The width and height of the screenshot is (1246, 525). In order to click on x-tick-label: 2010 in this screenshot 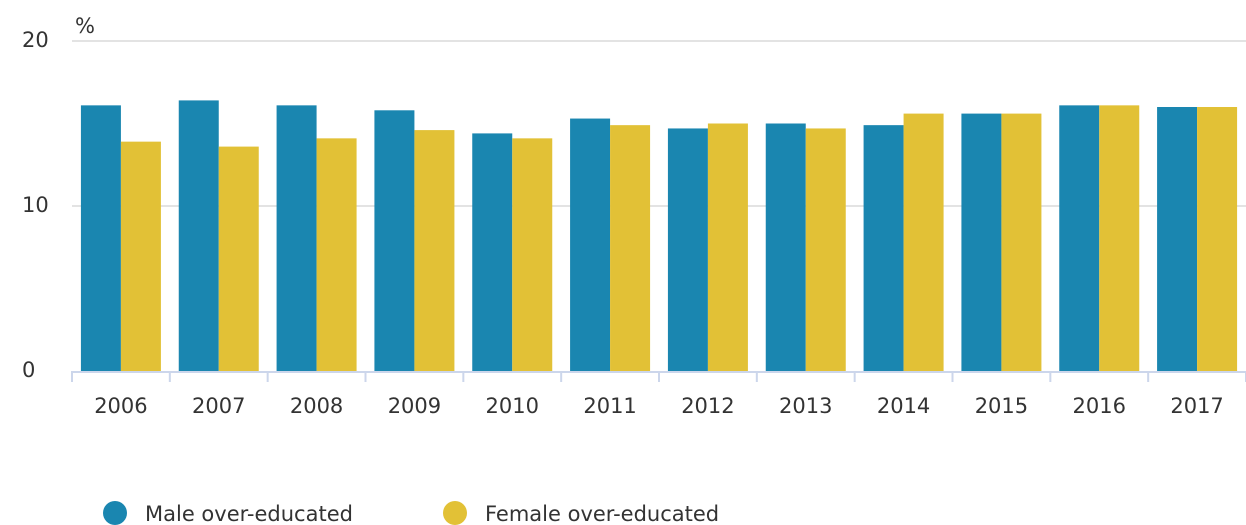, I will do `click(512, 406)`.